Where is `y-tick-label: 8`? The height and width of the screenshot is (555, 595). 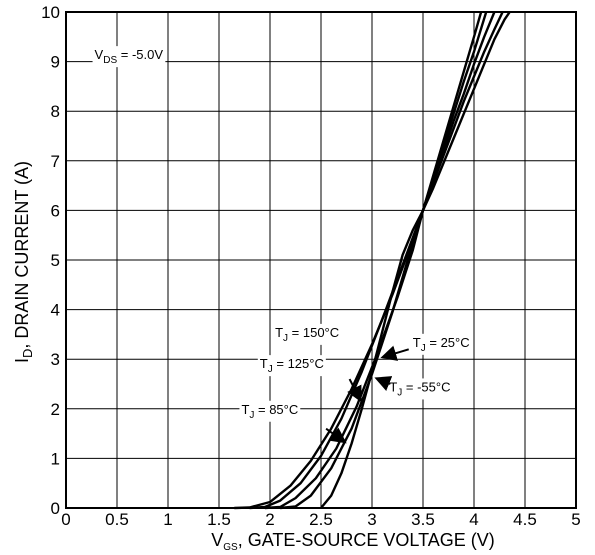
y-tick-label: 8 is located at coordinates (55, 111).